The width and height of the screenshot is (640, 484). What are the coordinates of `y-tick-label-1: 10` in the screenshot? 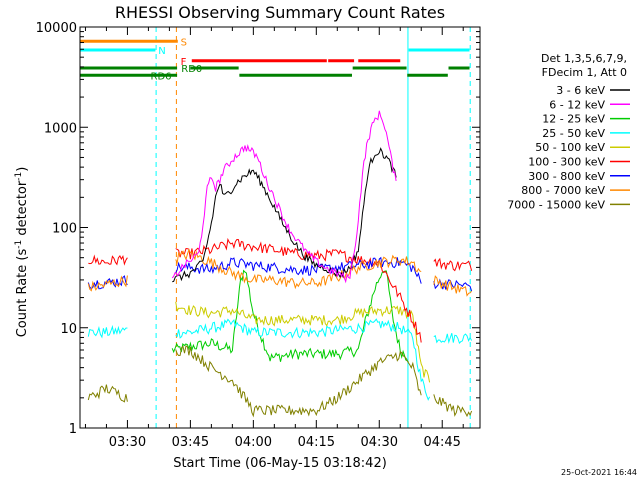 It's located at (68, 329).